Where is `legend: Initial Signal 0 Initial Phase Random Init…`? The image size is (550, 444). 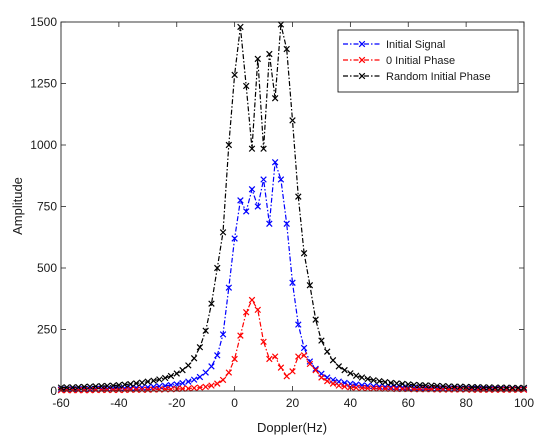 legend: Initial Signal 0 Initial Phase Random Init… is located at coordinates (428, 61).